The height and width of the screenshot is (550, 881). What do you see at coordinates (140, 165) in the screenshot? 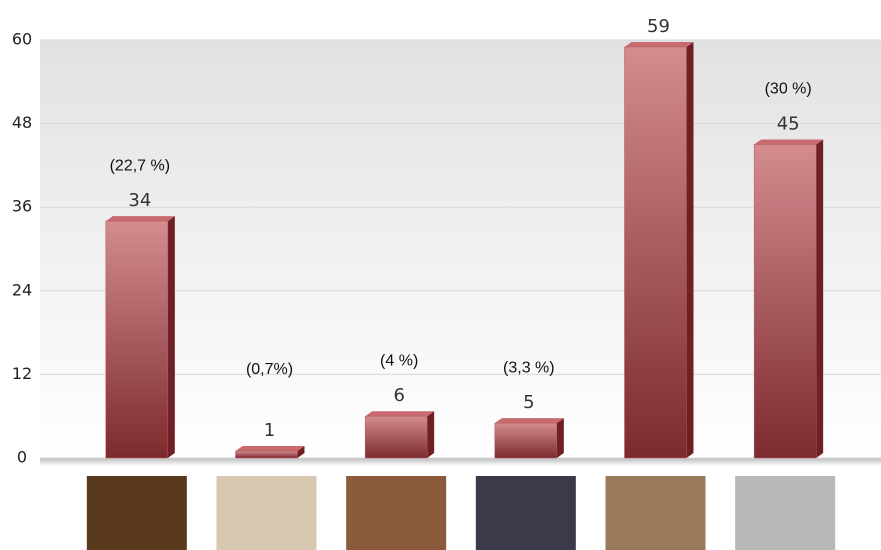
I see `percent-label: (22,7 %)` at bounding box center [140, 165].